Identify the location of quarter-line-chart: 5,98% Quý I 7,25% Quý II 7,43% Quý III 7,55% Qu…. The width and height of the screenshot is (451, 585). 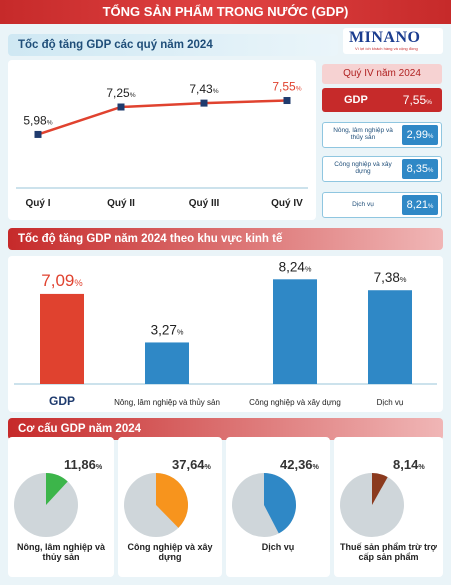
(162, 144).